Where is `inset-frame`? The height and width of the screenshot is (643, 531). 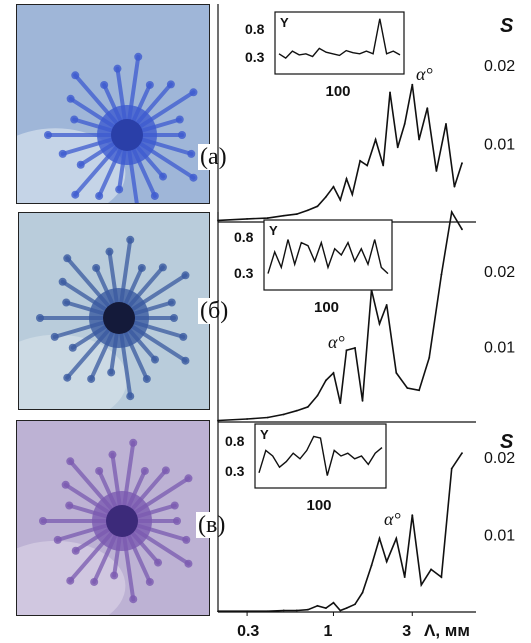
inset-frame is located at coordinates (339, 43).